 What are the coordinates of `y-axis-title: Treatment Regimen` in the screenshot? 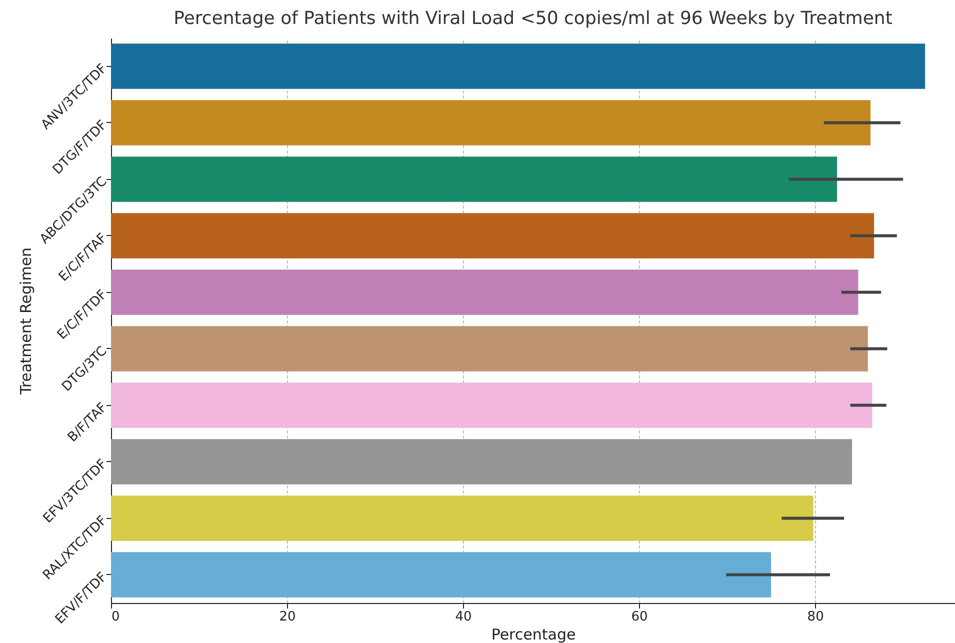 It's located at (26, 321).